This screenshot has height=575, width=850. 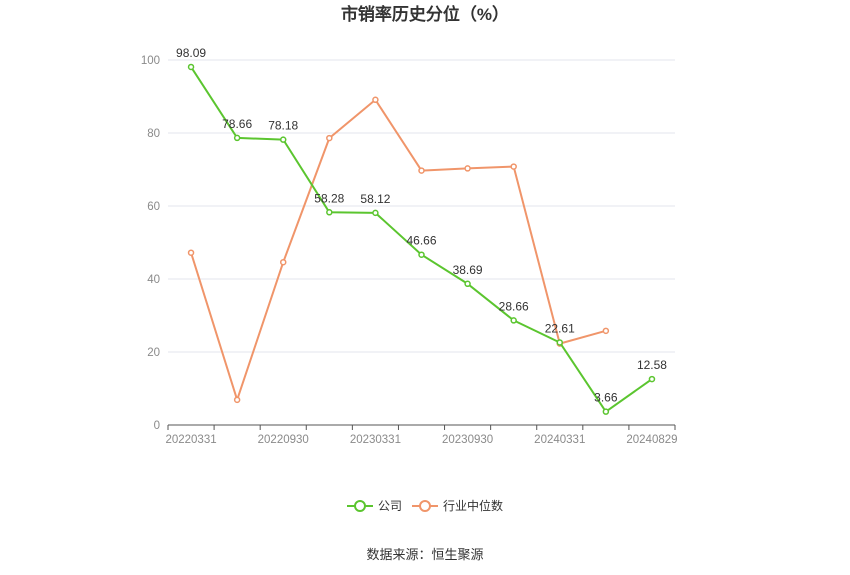 I want to click on legend-item-industry-median: 行业中位数, so click(x=457, y=505).